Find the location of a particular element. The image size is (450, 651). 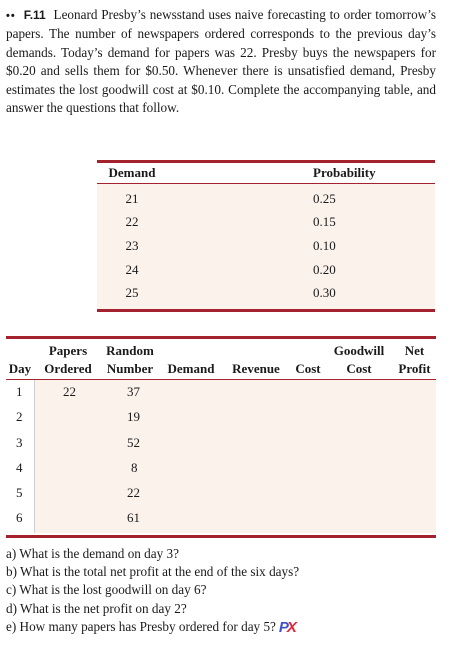

demand-cell: 23 is located at coordinates (132, 245).